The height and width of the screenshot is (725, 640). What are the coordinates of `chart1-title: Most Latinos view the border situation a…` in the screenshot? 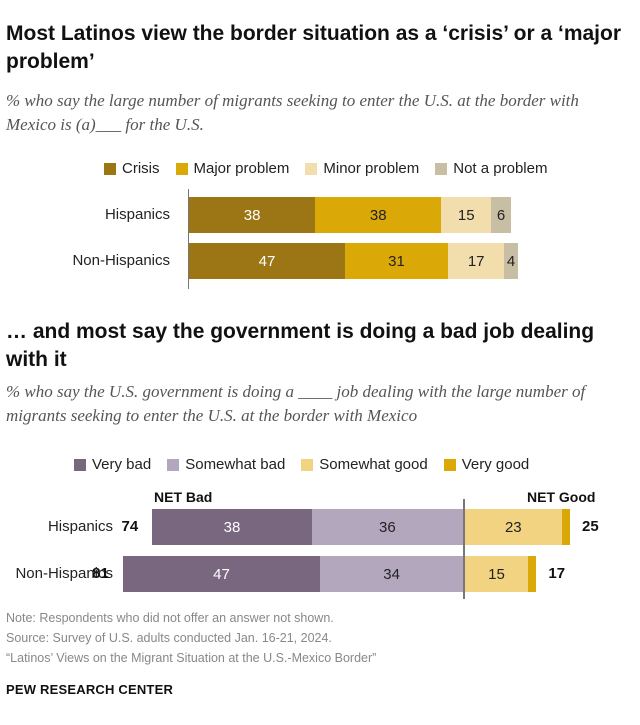 It's located at (313, 47).